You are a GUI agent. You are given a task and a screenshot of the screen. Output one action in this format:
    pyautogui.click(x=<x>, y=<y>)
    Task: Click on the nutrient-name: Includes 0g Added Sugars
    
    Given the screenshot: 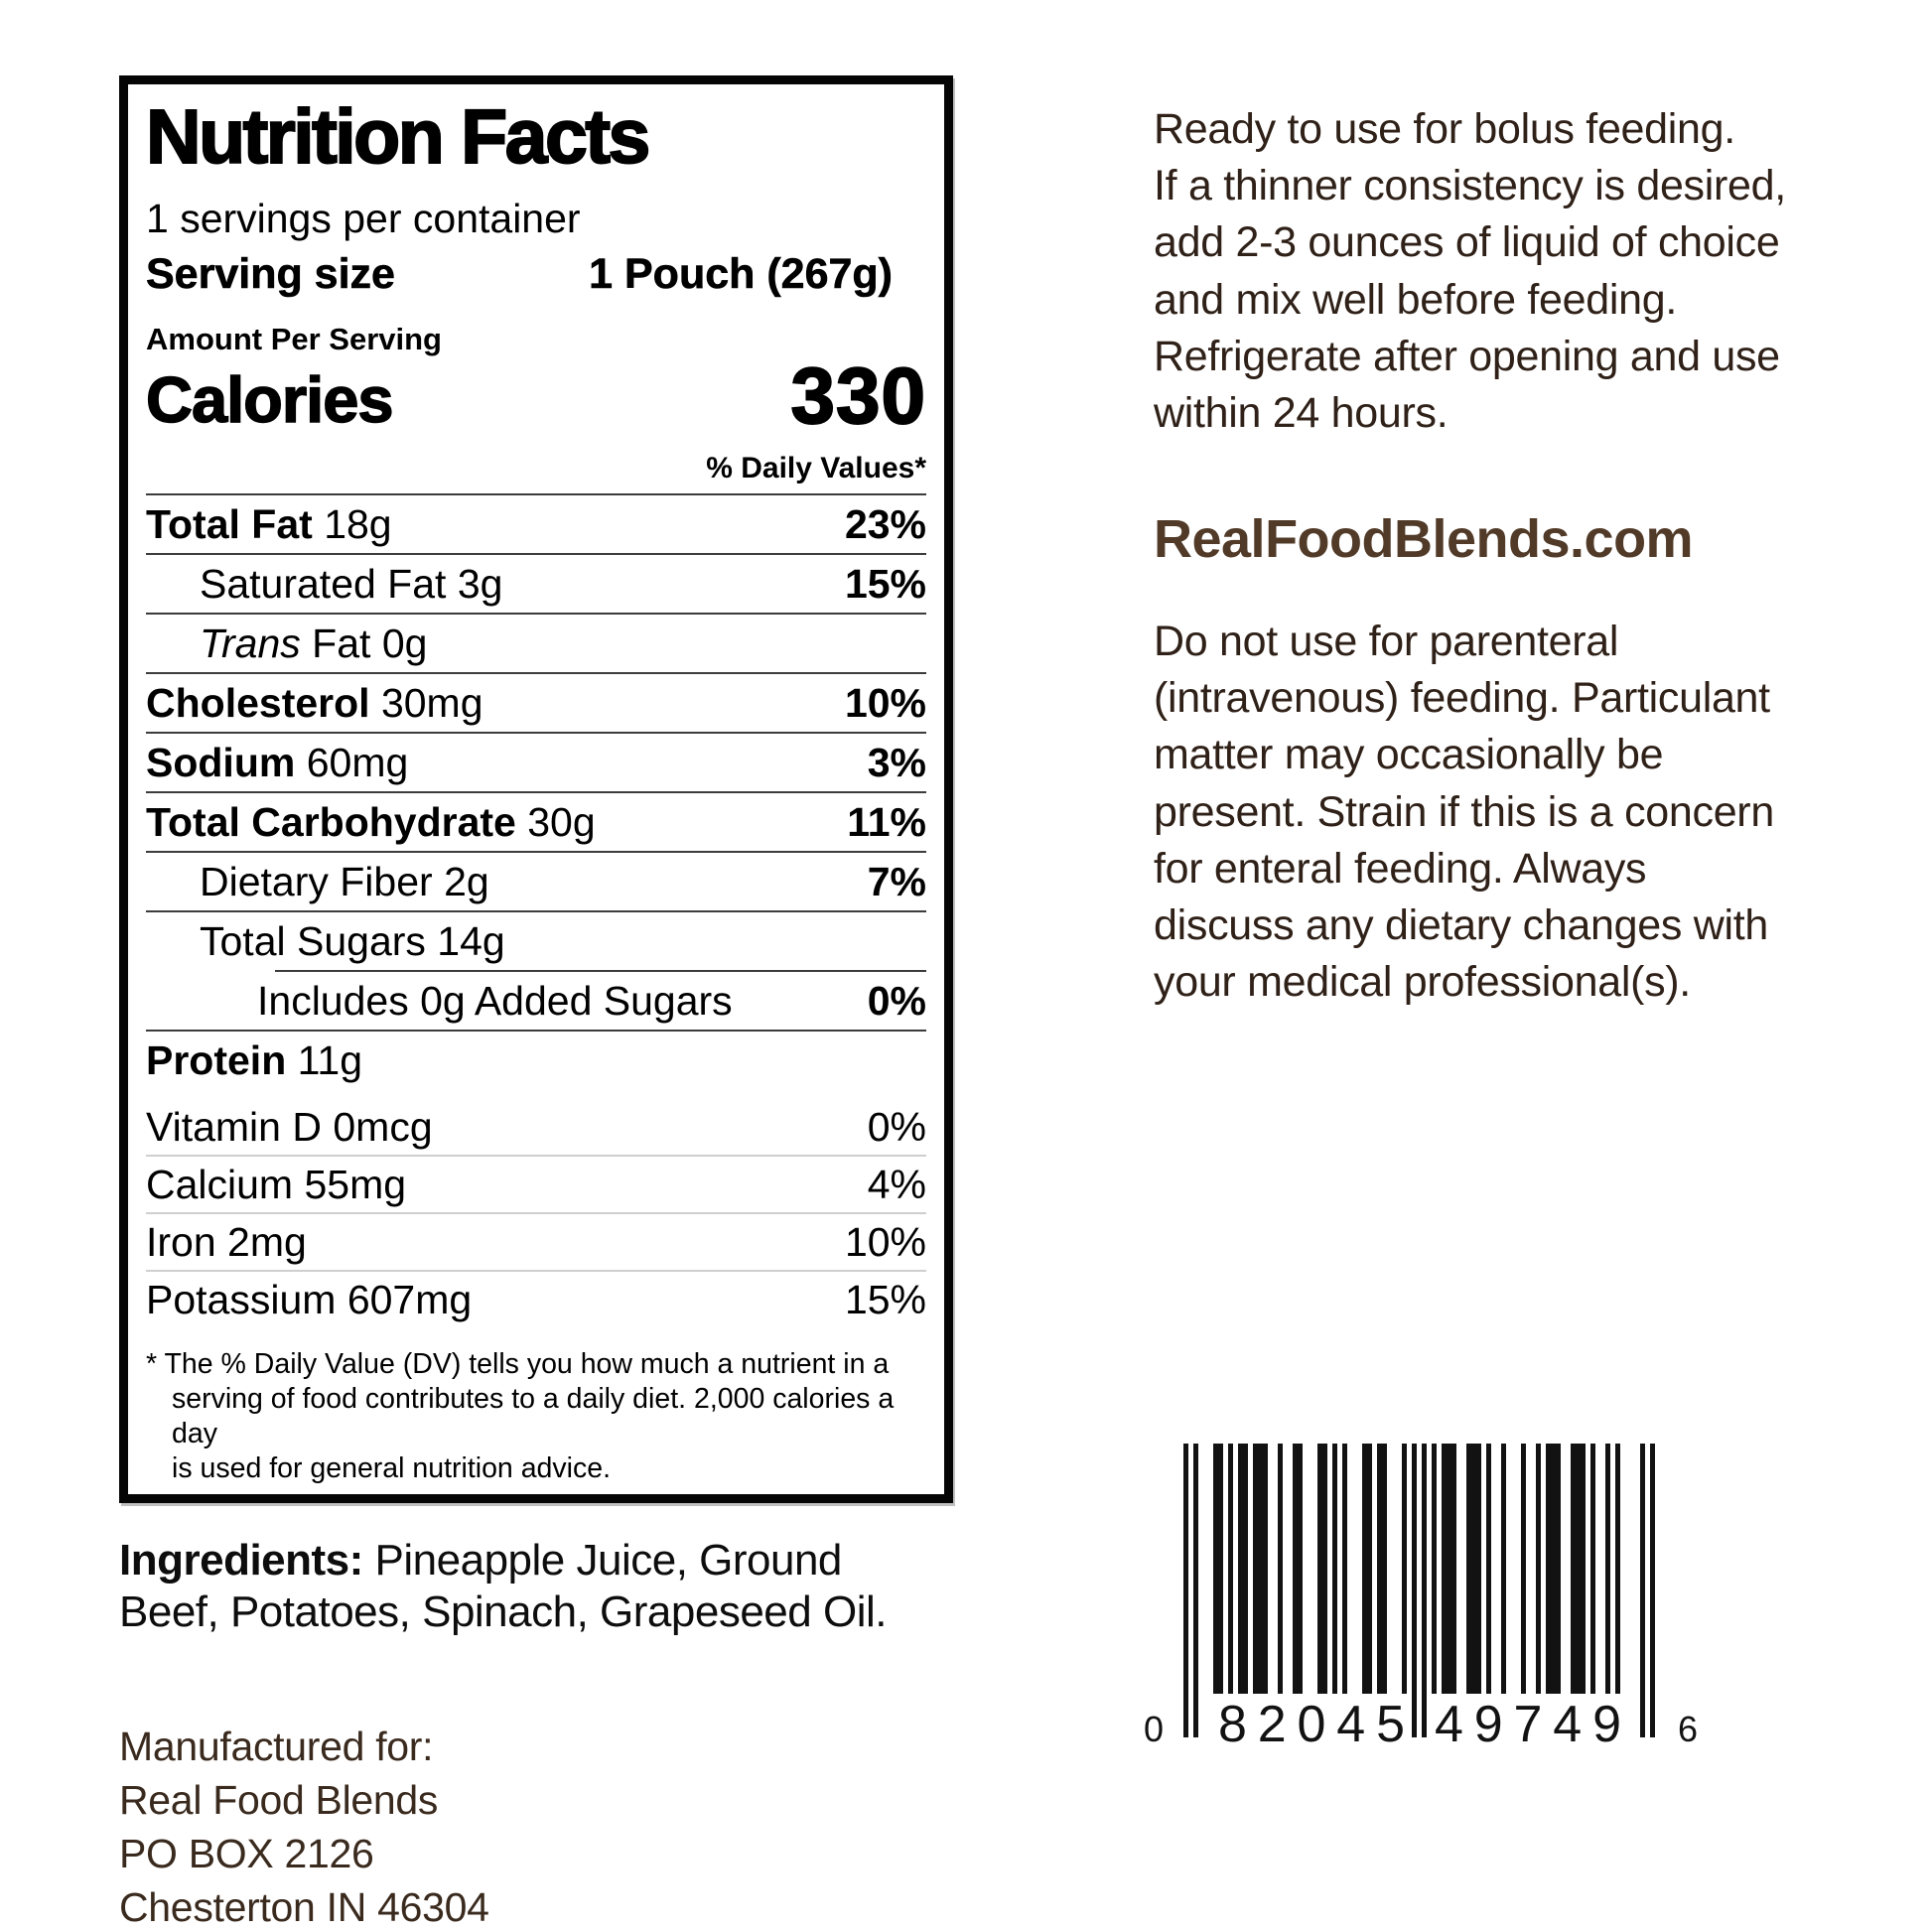 What is the action you would take?
    pyautogui.click(x=495, y=1000)
    